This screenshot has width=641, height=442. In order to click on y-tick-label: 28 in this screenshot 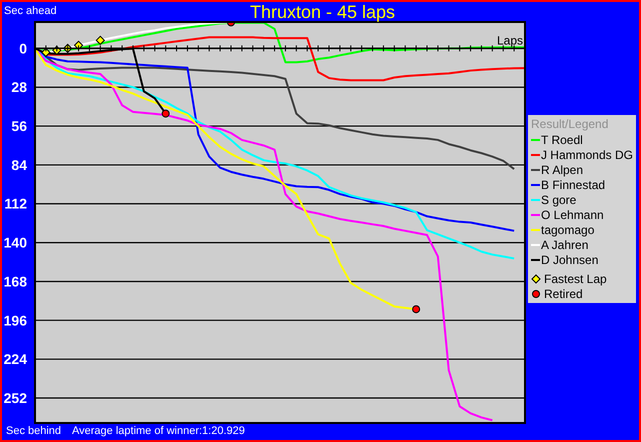, I will do `click(19, 87)`.